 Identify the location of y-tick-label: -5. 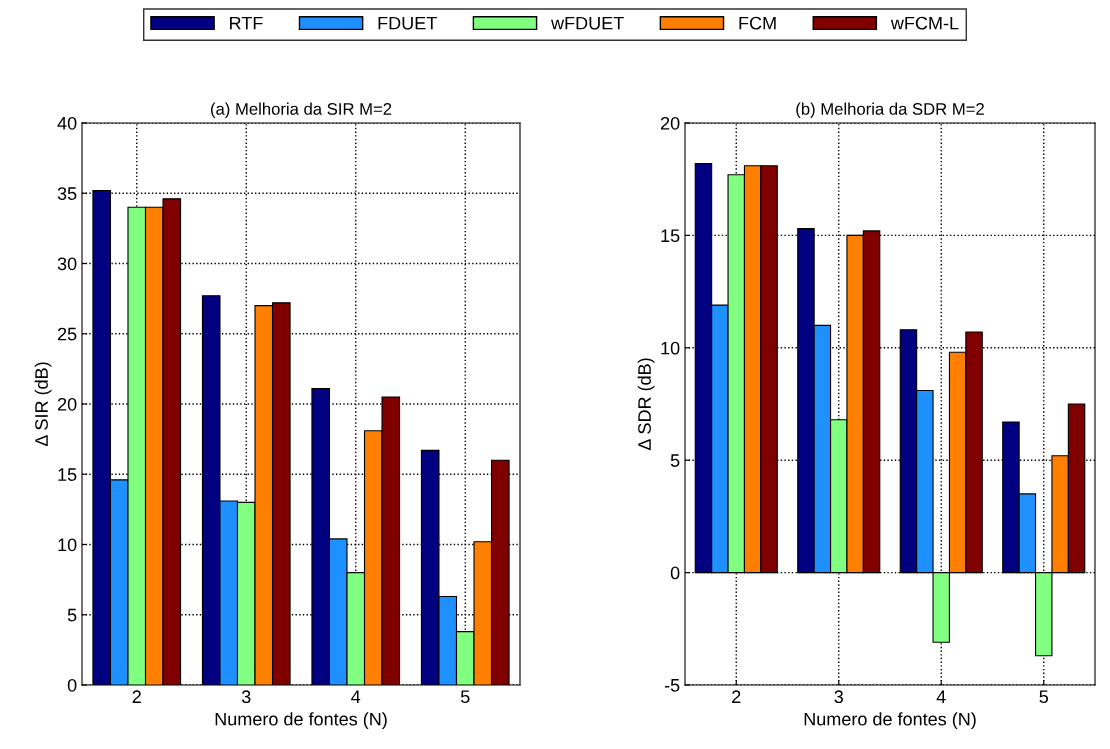
(672, 685).